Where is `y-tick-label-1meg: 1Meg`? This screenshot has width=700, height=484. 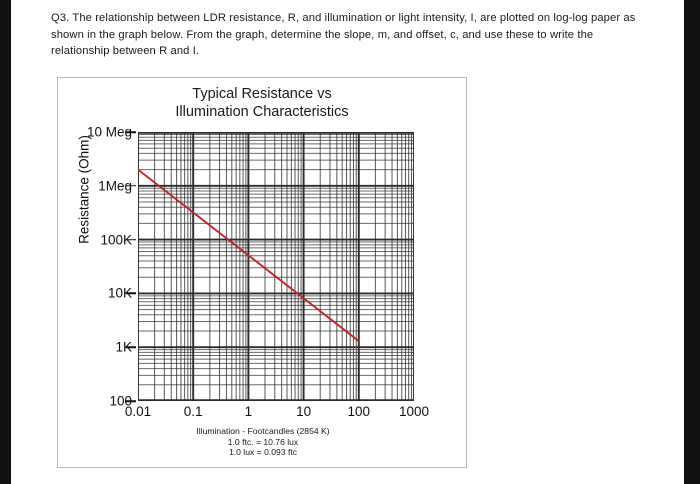
y-tick-label-1meg: 1Meg is located at coordinates (115, 186).